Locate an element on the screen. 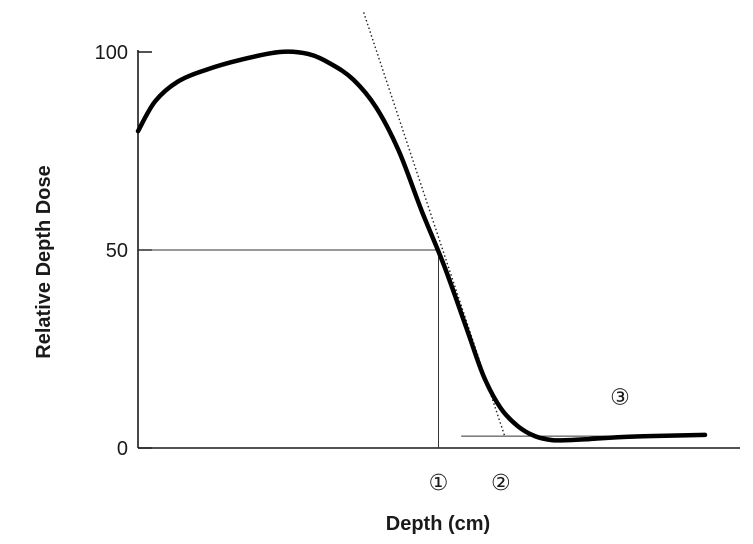  y-ticks: 0 50 100 is located at coordinates (123, 251).